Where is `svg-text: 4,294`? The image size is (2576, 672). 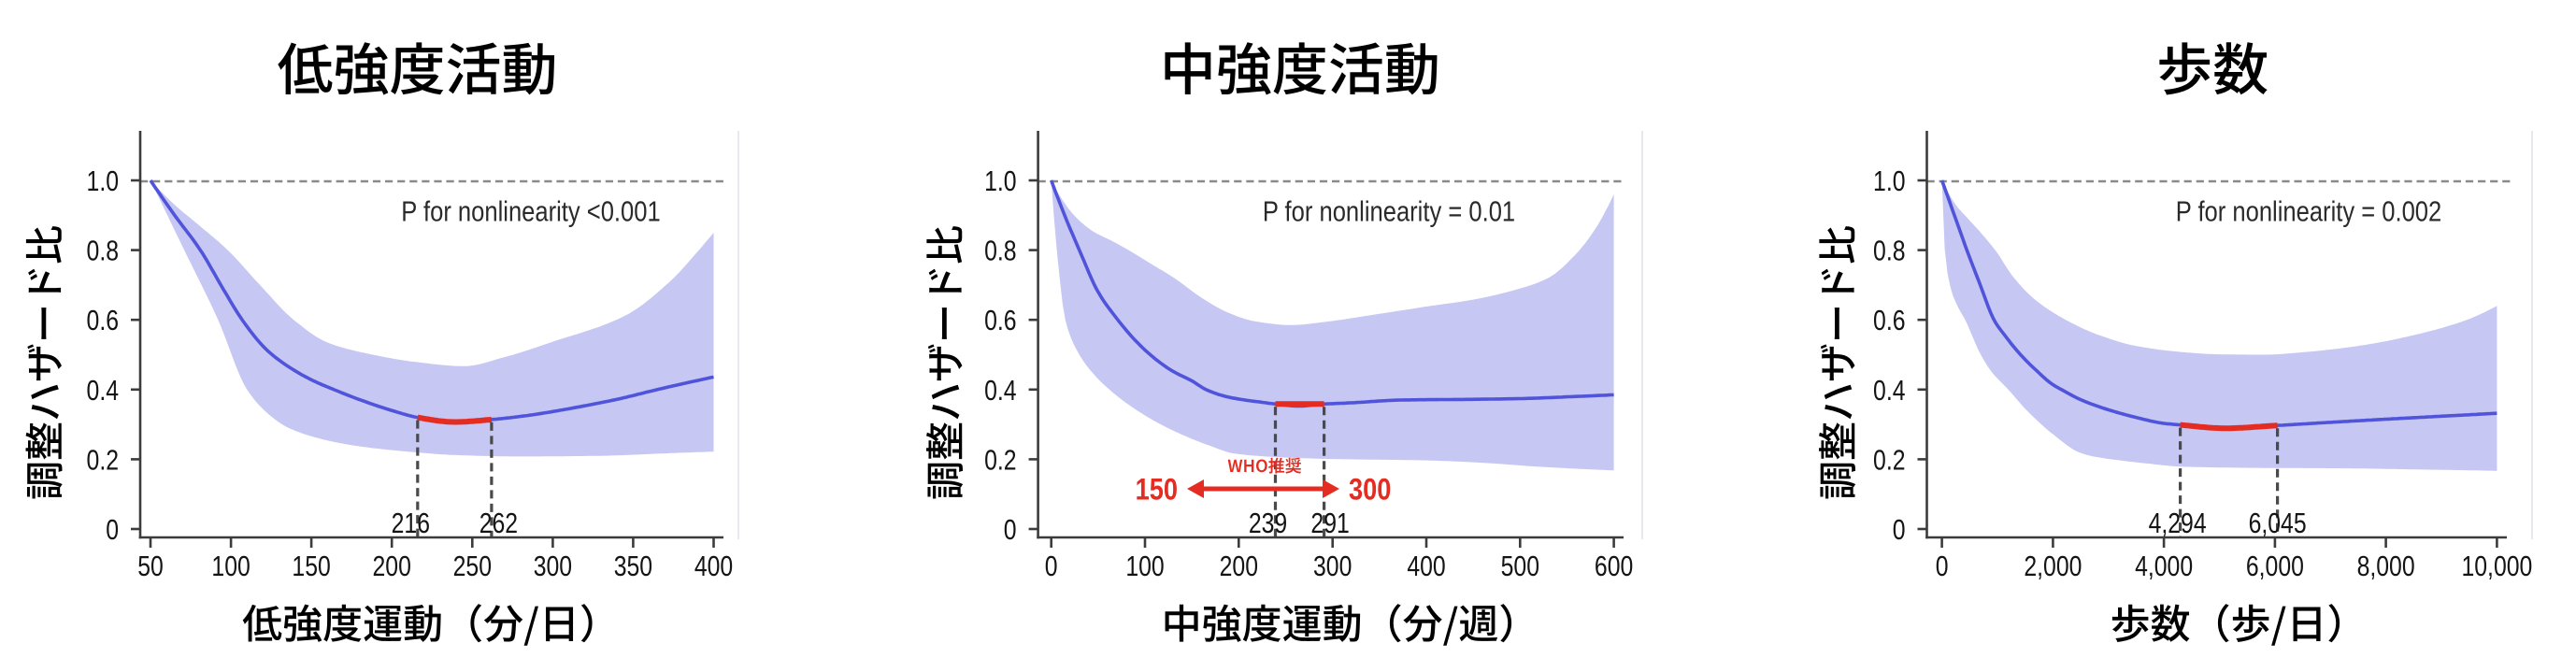 svg-text: 4,294 is located at coordinates (2178, 522).